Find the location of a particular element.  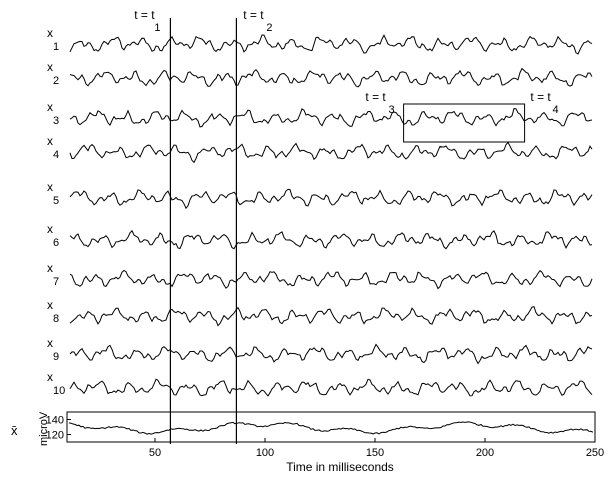

channel-sub-4: 4 is located at coordinates (56, 155).